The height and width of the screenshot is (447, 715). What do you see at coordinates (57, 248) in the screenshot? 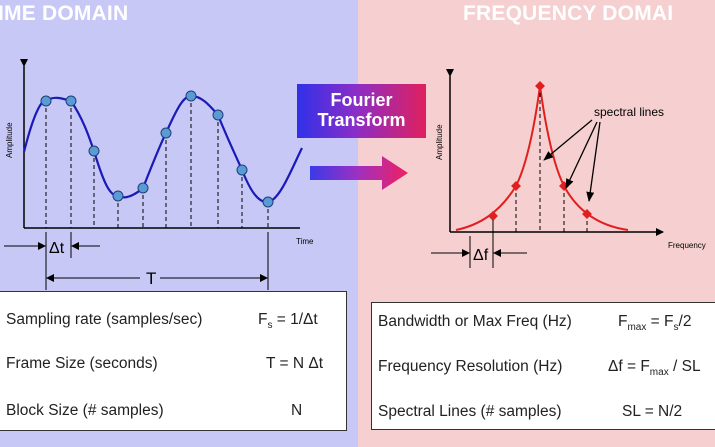
I see `delta-t-label: Δt` at bounding box center [57, 248].